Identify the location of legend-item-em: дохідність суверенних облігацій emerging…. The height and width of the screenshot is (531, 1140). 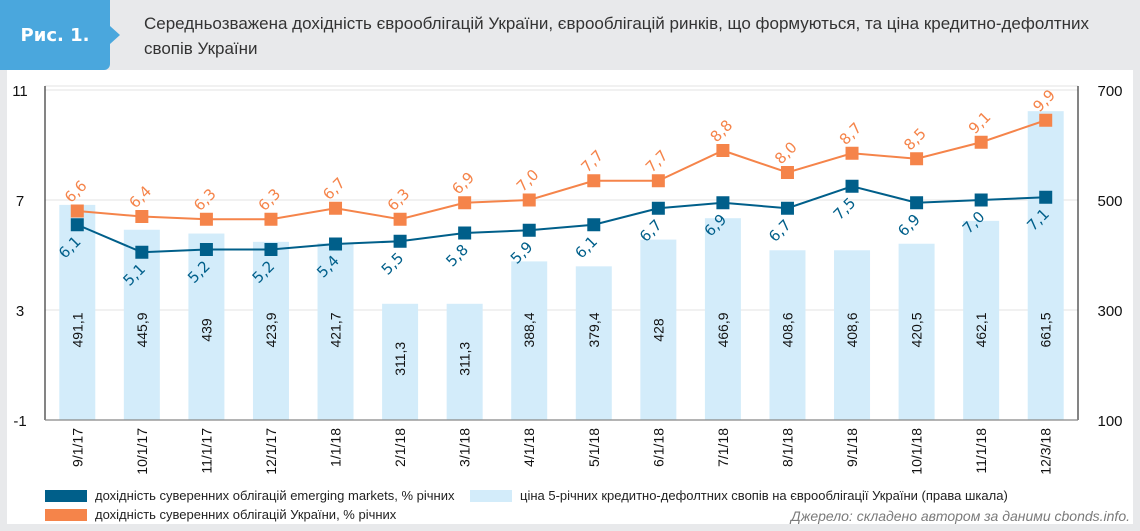
(249, 495).